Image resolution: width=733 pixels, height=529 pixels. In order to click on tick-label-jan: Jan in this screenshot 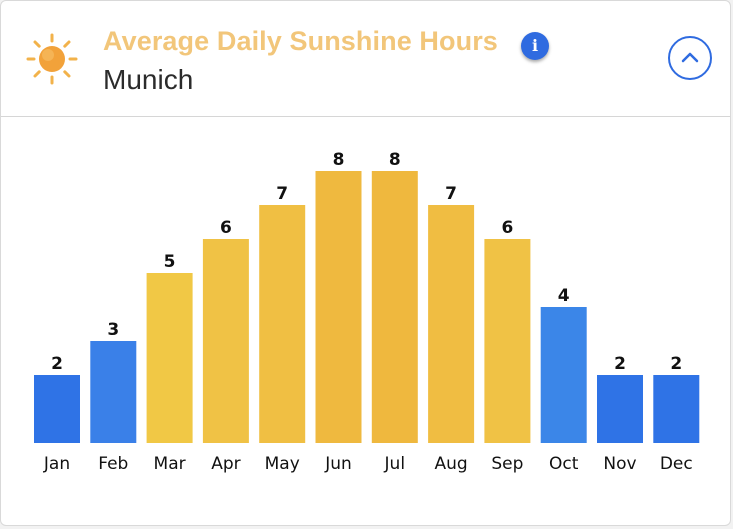, I will do `click(56, 464)`.